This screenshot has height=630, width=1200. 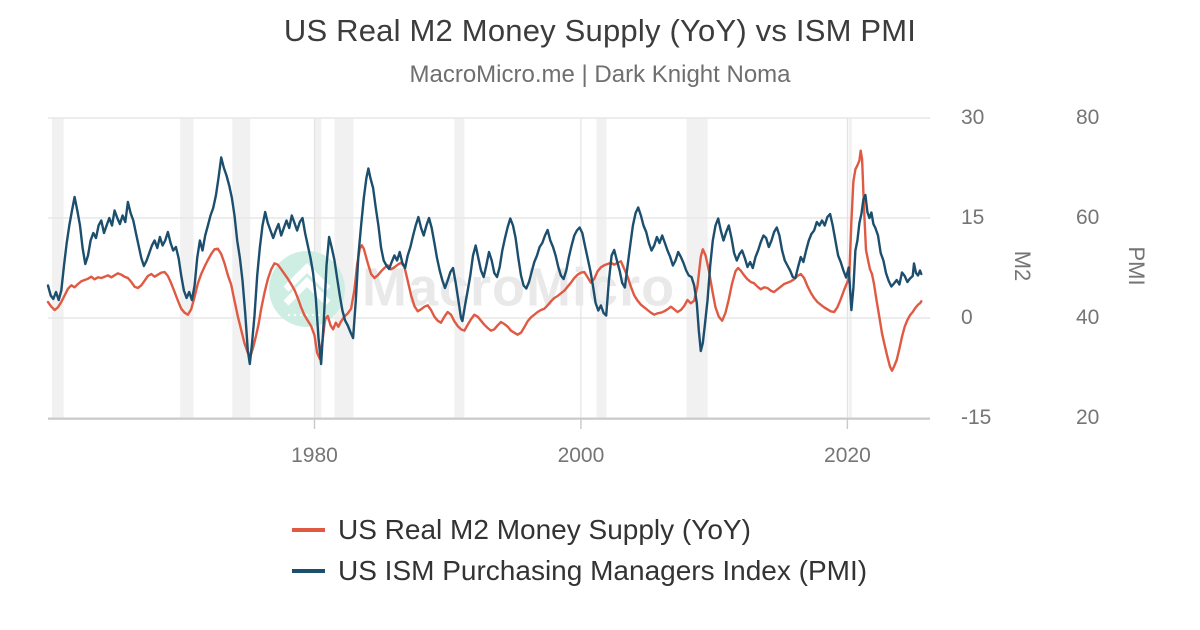 What do you see at coordinates (976, 417) in the screenshot?
I see `m2-tick-label: -15` at bounding box center [976, 417].